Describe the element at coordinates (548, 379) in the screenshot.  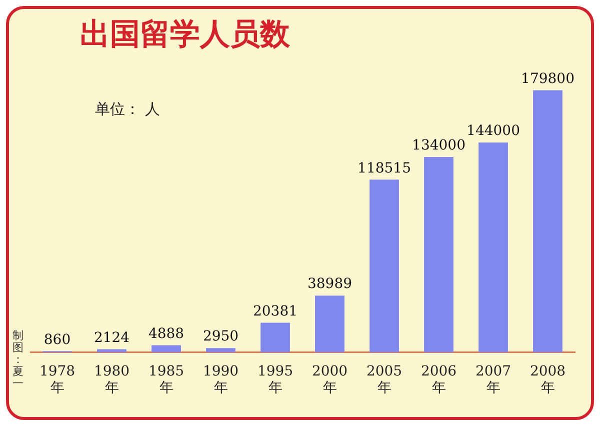
I see `x-tick-label: 2008年` at that location.